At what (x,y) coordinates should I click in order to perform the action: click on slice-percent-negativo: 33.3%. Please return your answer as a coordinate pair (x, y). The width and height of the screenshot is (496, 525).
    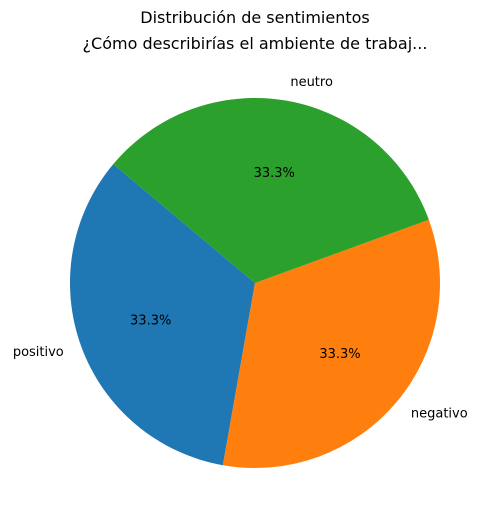
    Looking at the image, I should click on (339, 354).